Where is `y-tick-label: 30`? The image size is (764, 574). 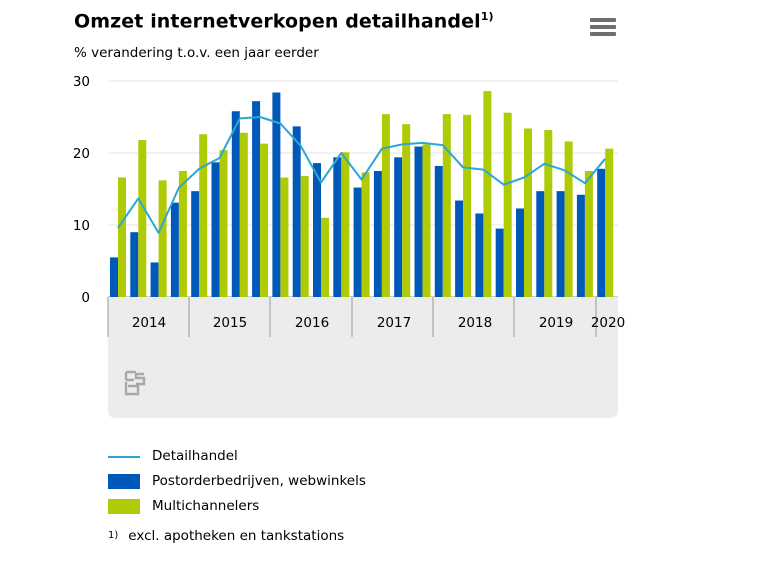
y-tick-label: 30 is located at coordinates (81, 82).